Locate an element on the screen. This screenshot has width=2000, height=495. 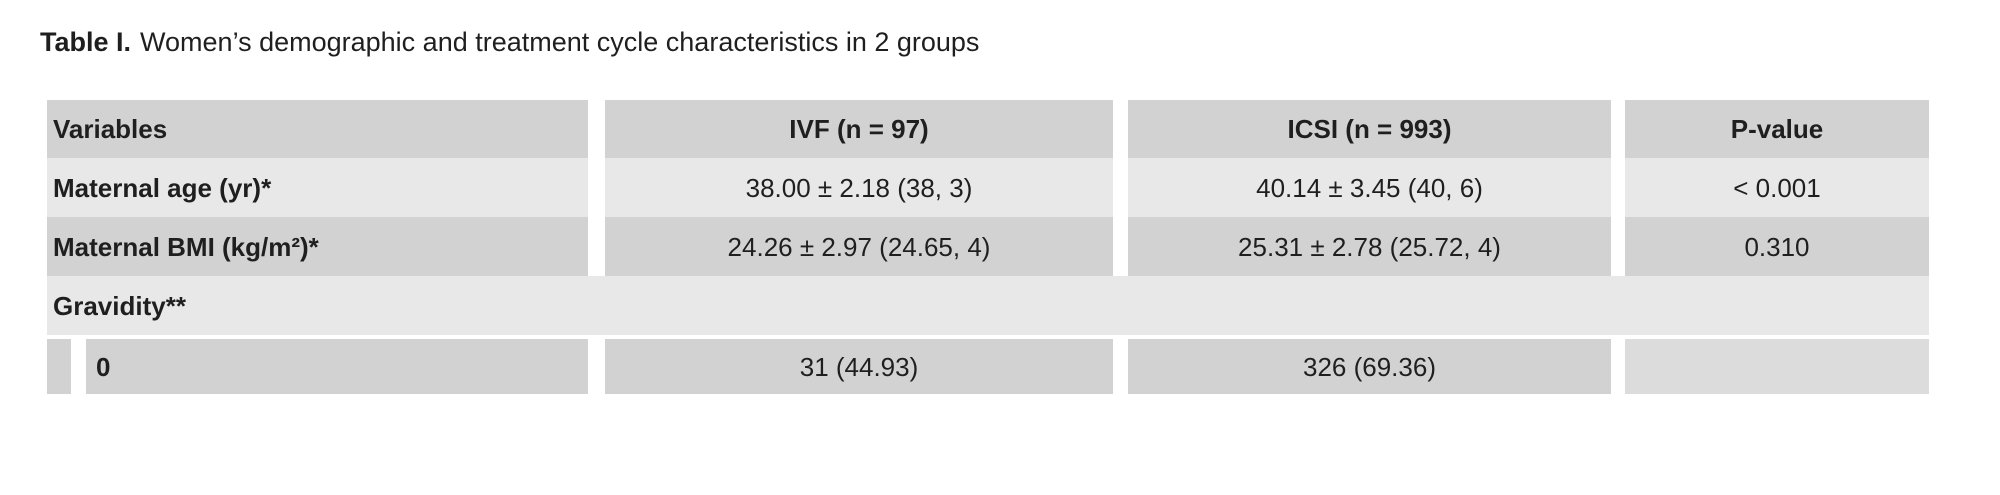
table-section-row-gravidity: Gravidity** is located at coordinates (988, 305).